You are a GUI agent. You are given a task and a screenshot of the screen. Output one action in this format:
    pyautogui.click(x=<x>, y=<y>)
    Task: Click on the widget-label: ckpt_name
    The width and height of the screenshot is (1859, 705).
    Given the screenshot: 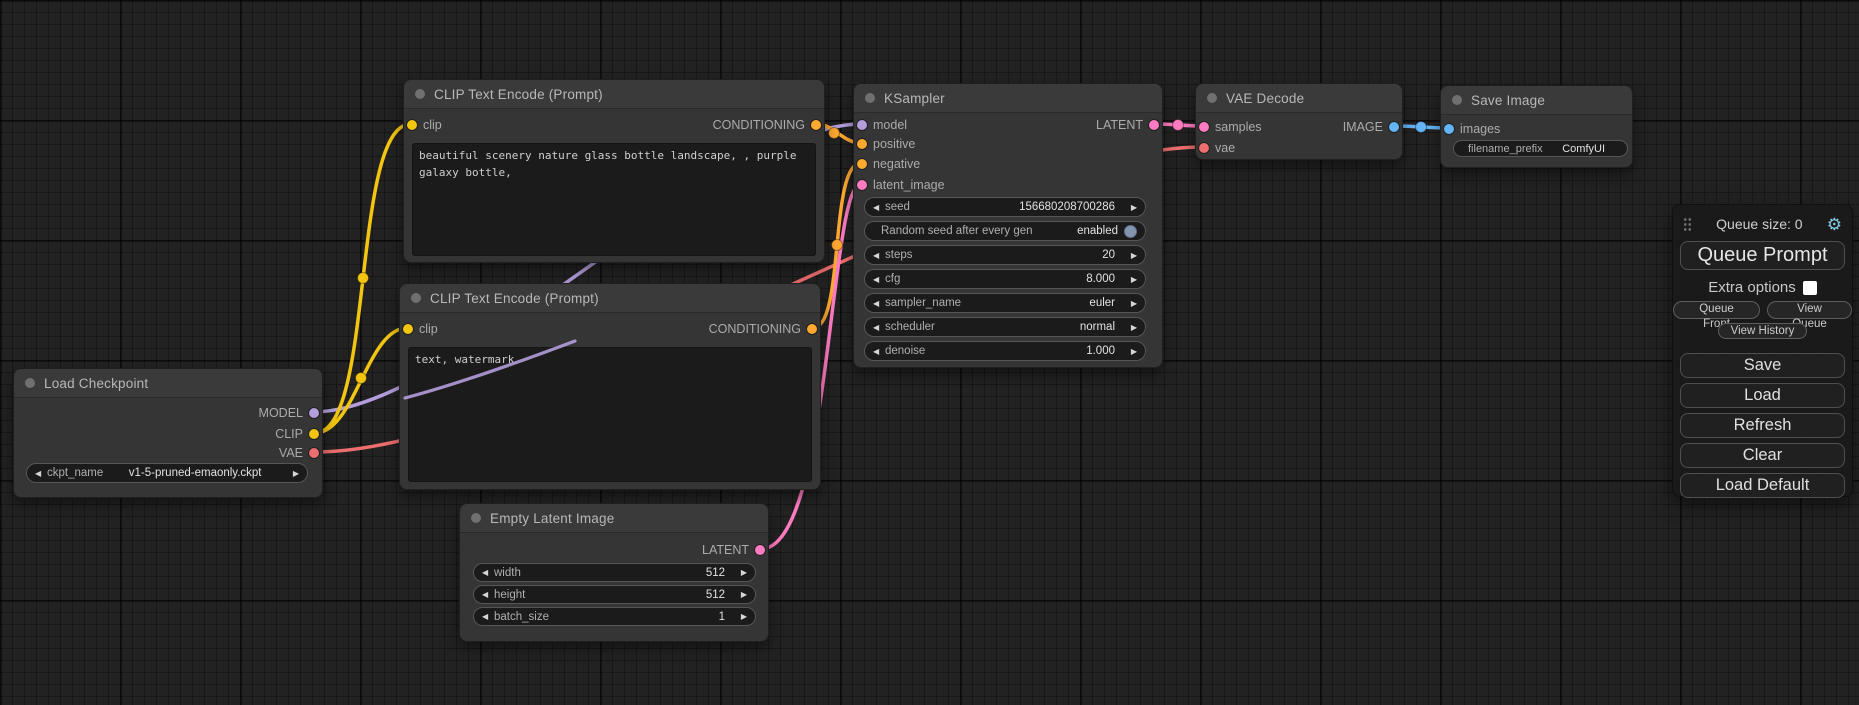 What is the action you would take?
    pyautogui.click(x=75, y=473)
    